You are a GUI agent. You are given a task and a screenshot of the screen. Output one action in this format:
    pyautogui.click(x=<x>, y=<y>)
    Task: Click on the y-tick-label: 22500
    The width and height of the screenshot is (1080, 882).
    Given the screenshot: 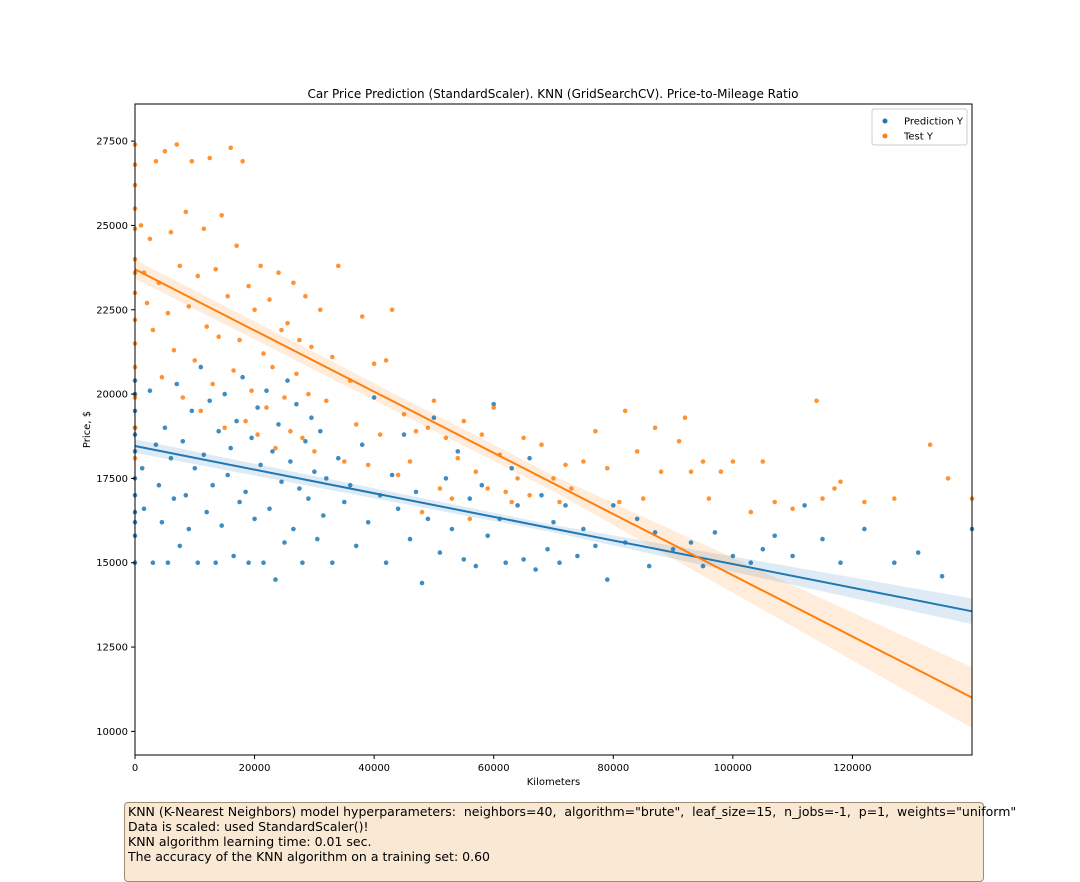 What is the action you would take?
    pyautogui.click(x=112, y=310)
    